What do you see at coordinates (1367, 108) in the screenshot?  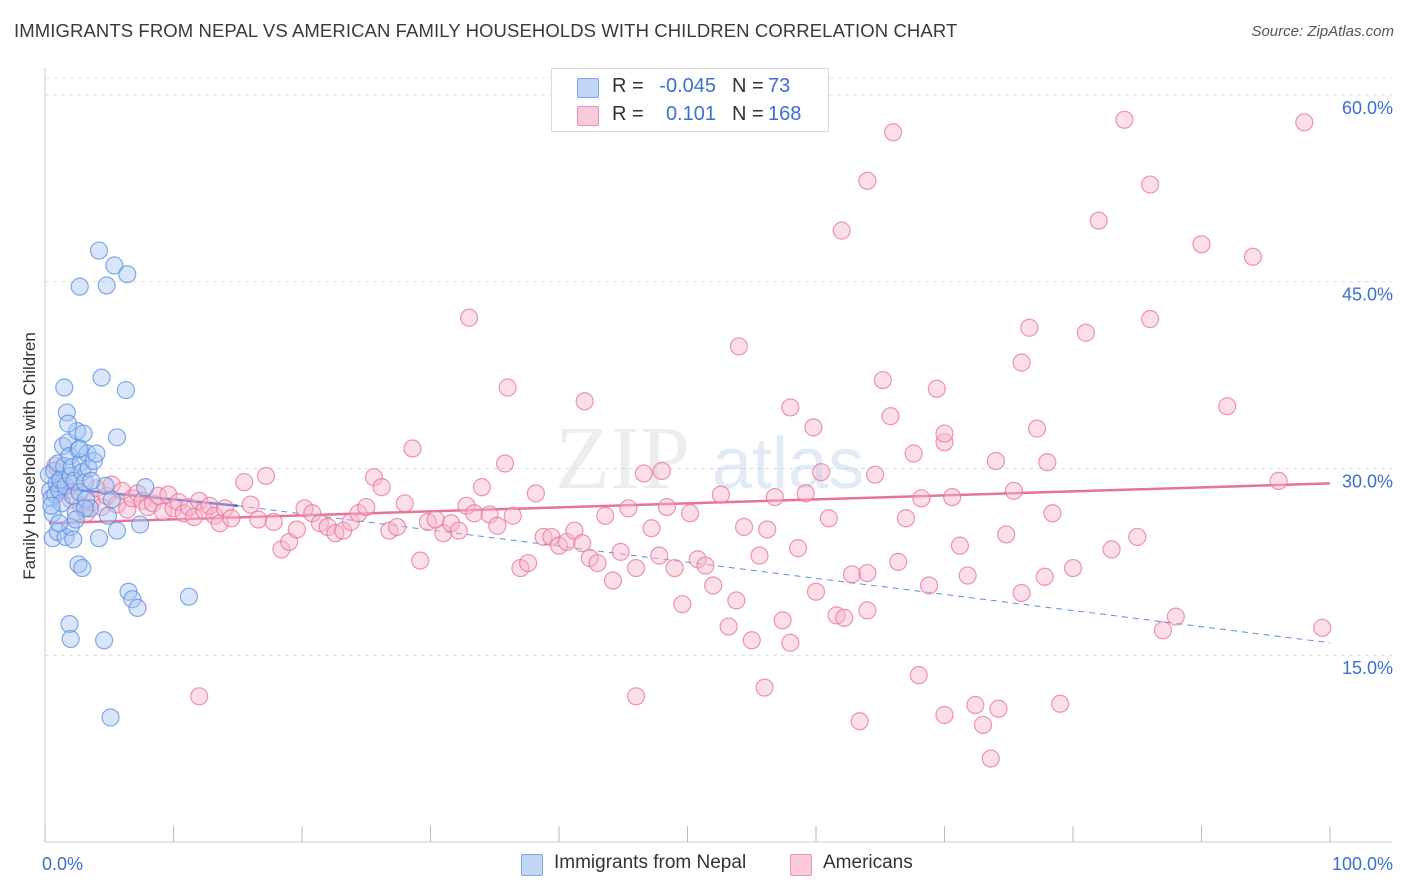 I see `y-tick-label: 60.0%` at bounding box center [1367, 108].